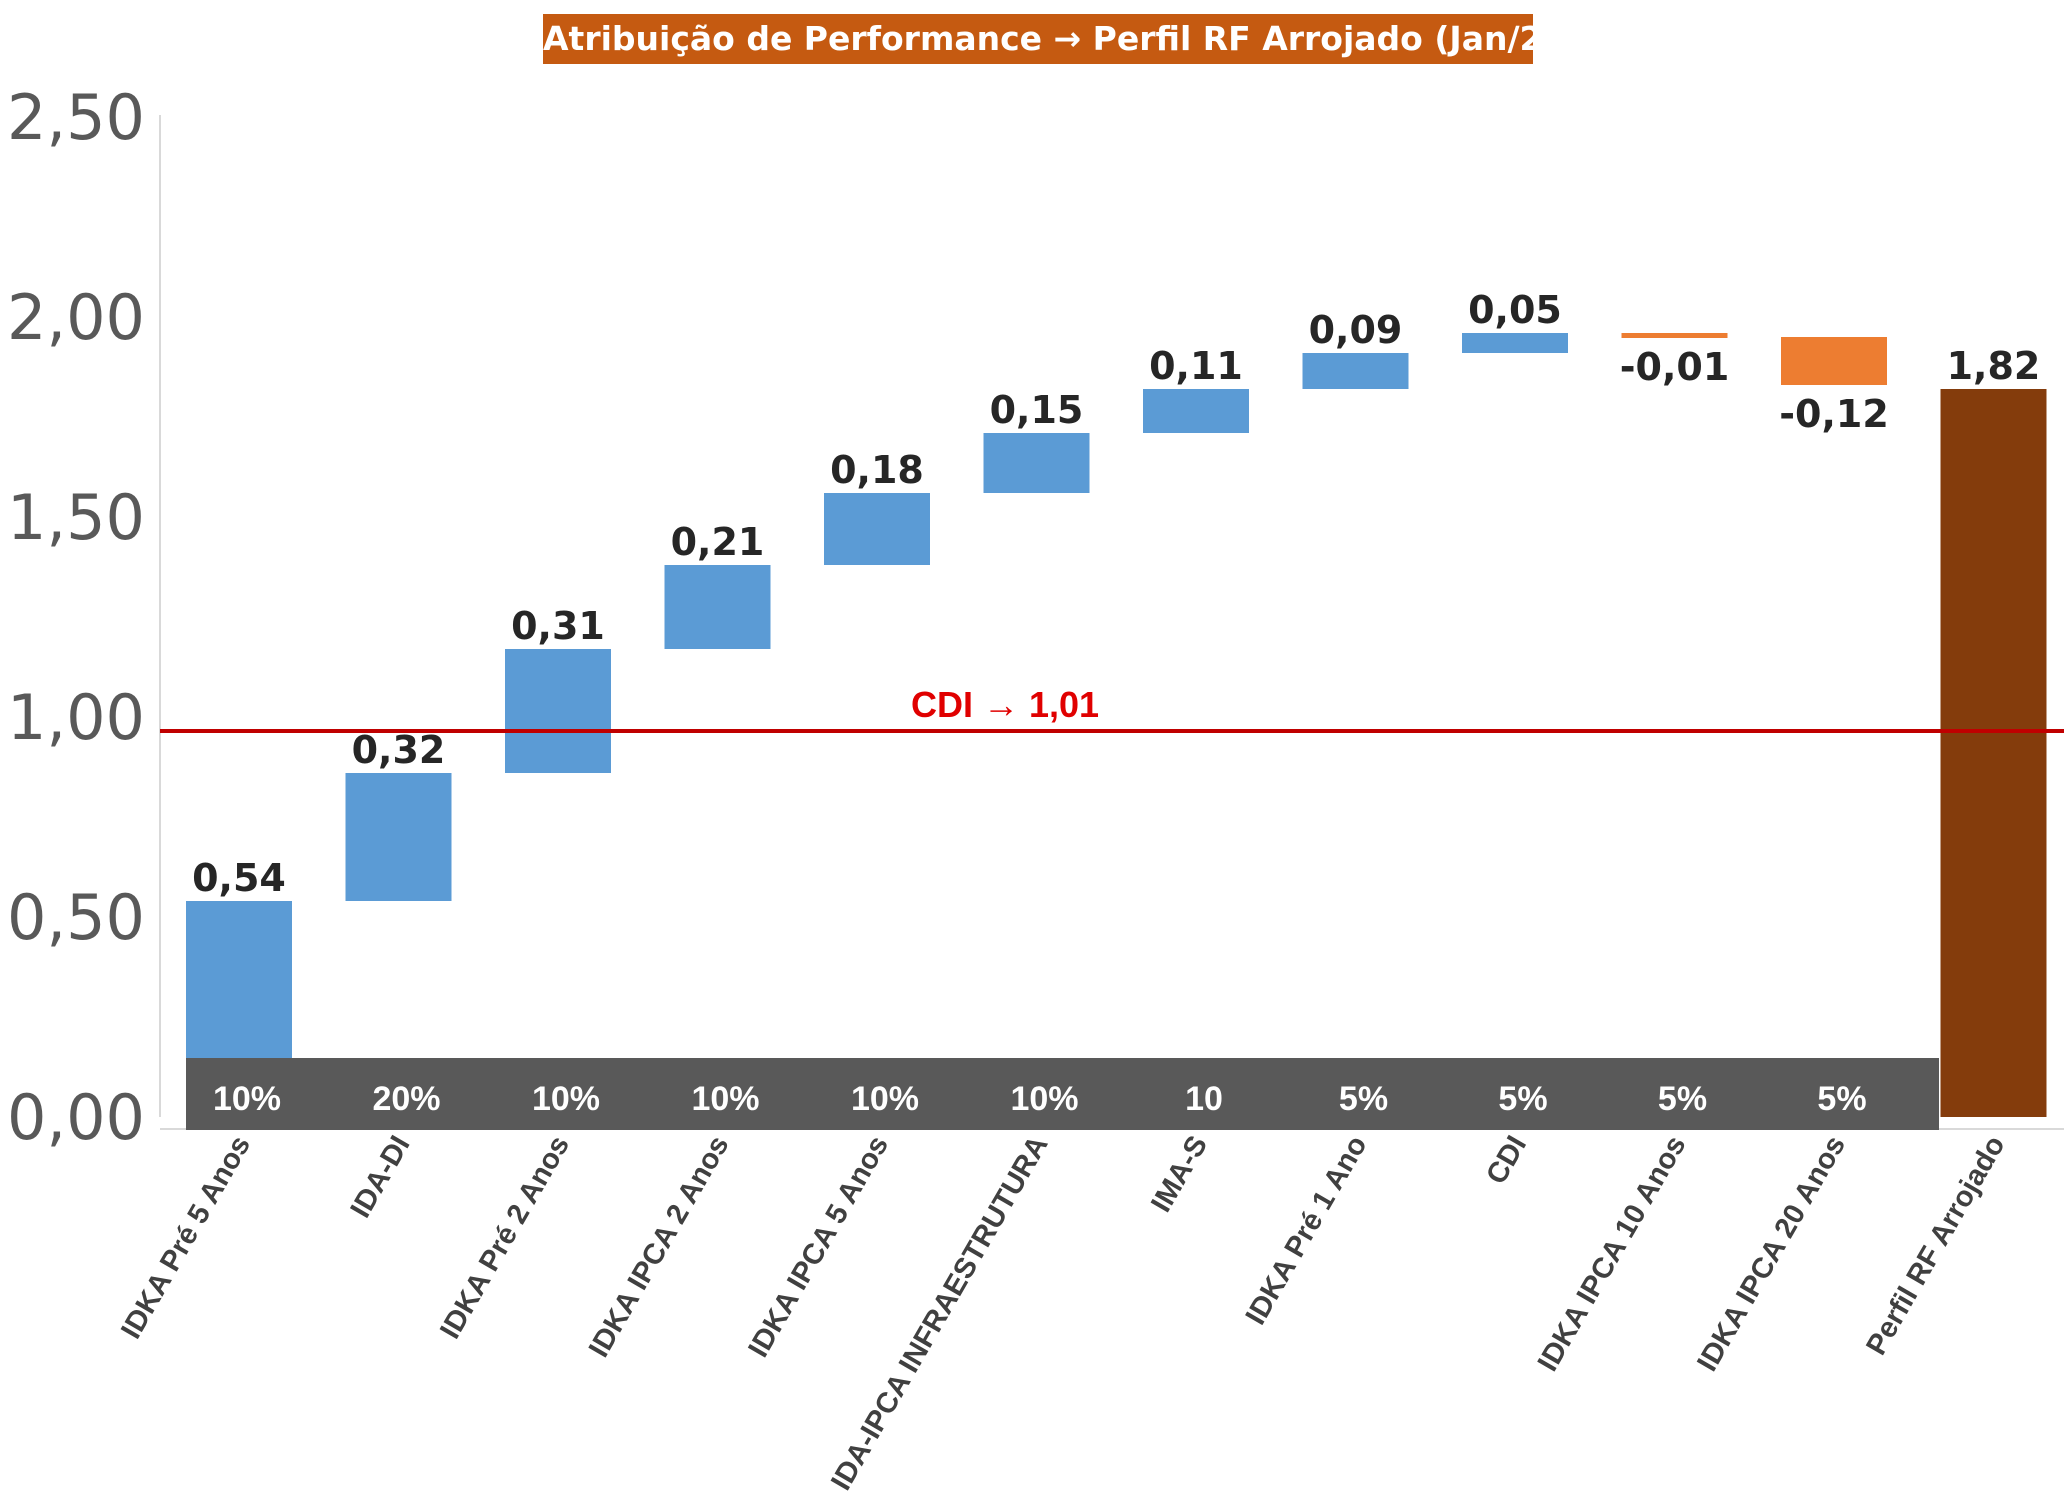  Describe the element at coordinates (877, 470) in the screenshot. I see `data-label-5: 0,18` at that location.